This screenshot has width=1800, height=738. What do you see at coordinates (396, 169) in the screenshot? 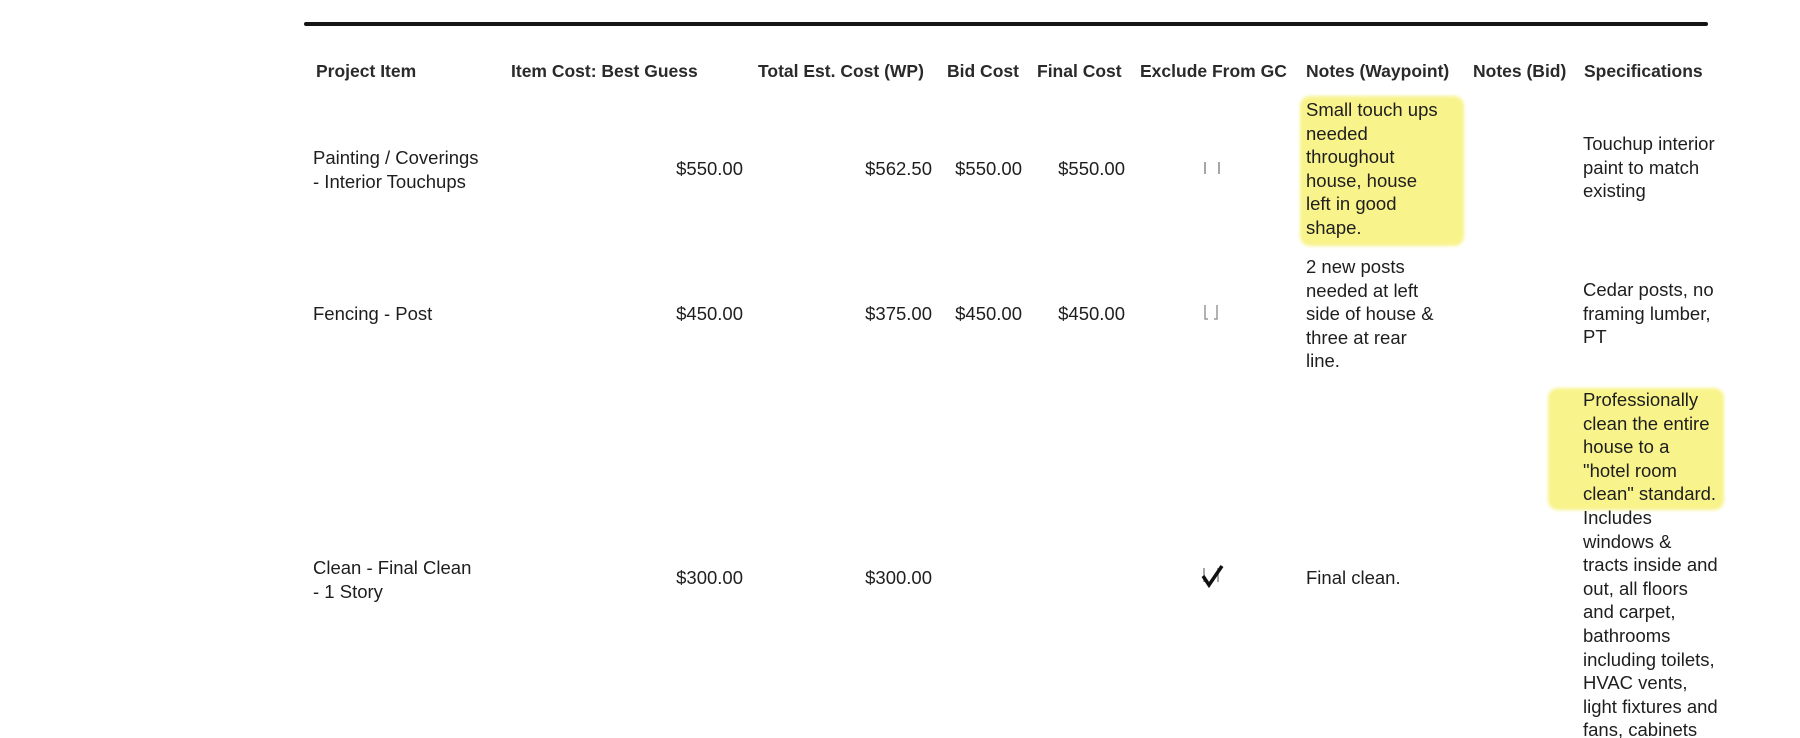
I see `project-item: Painting / Coverings - Interior Touchups` at bounding box center [396, 169].